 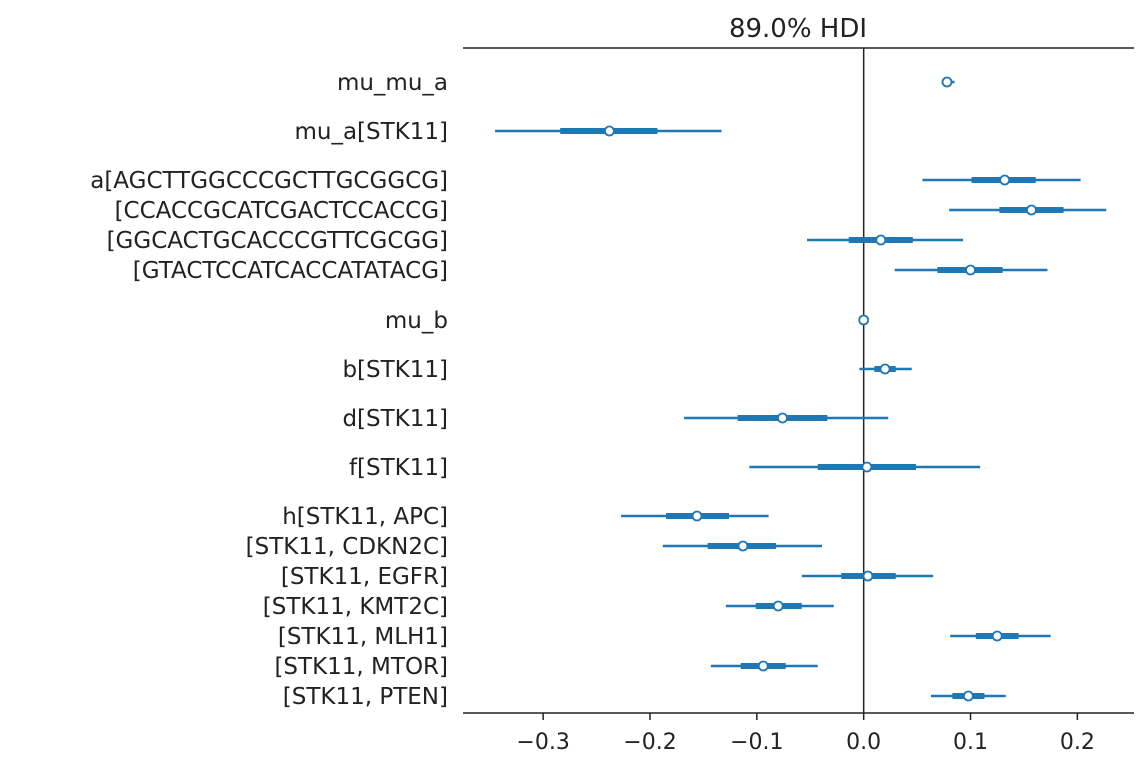 I want to click on row-label: [CCACCGCATCGACTCCACCG], so click(x=281, y=211).